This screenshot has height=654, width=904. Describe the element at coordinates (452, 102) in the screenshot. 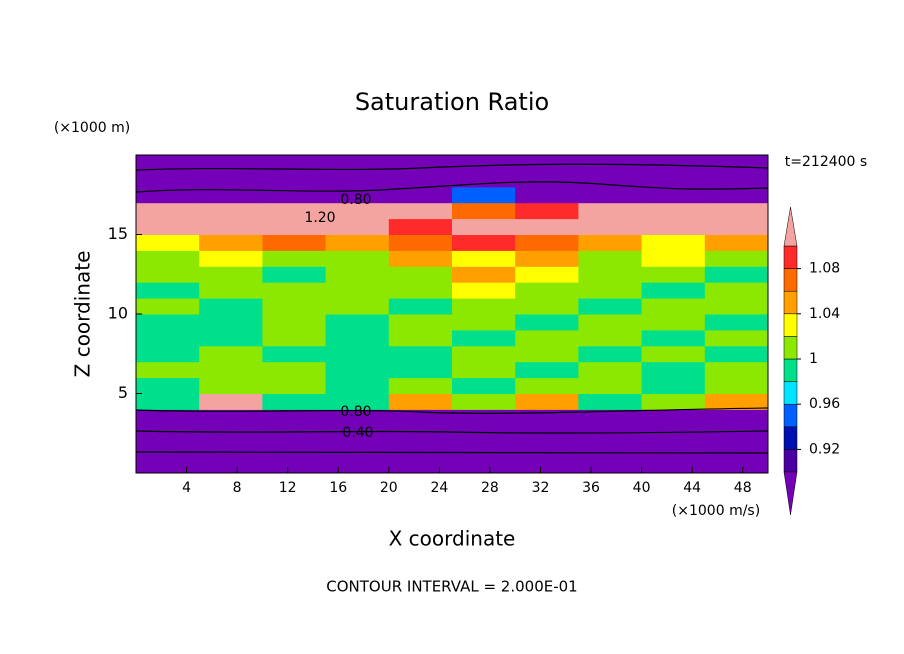

I see `chart-title: Saturation Ratio` at that location.